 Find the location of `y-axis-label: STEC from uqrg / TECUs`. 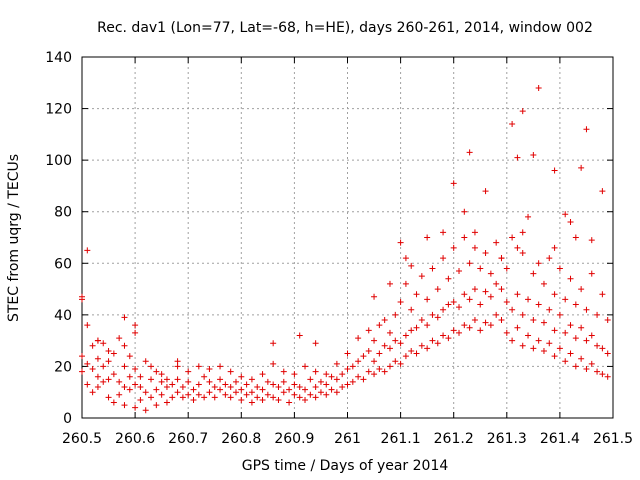

y-axis-label: STEC from uqrg / TECUs is located at coordinates (14, 238).